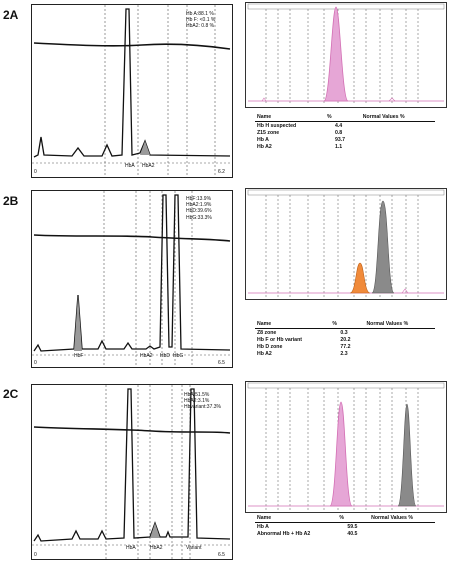  What do you see at coordinates (200, 26) in the screenshot?
I see `legend-line: HbA2: 0.8 %` at bounding box center [200, 26].